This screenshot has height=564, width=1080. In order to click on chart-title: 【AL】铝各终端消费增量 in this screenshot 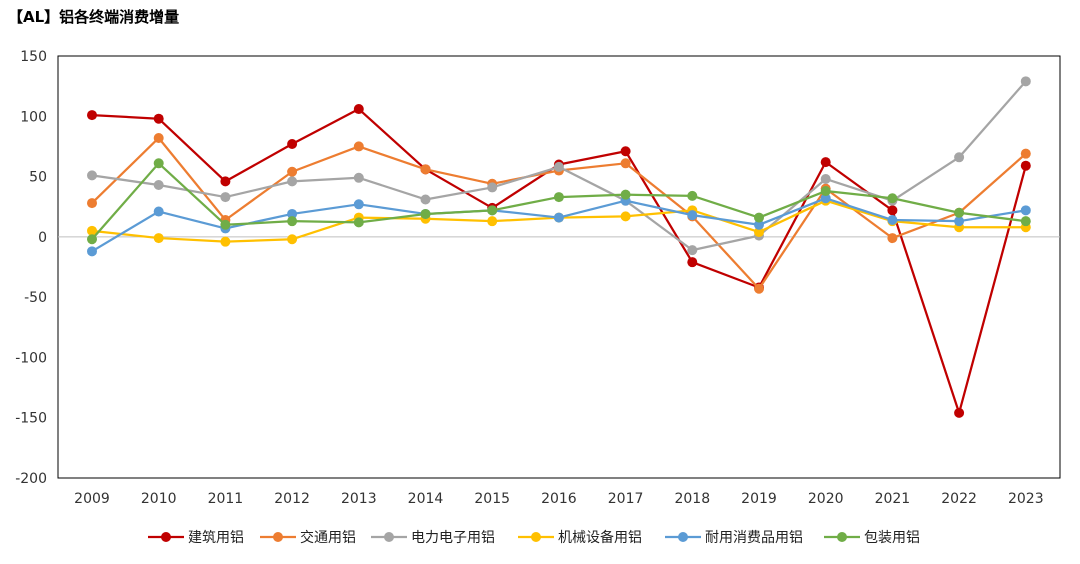, I will do `click(94, 17)`.